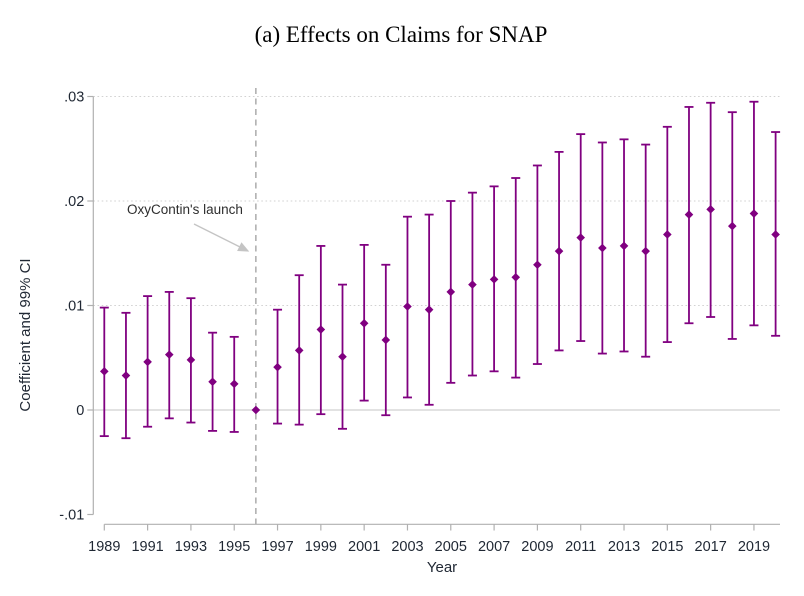 The width and height of the screenshot is (804, 596). Describe the element at coordinates (537, 265) in the screenshot. I see `coef-marker-2009` at that location.